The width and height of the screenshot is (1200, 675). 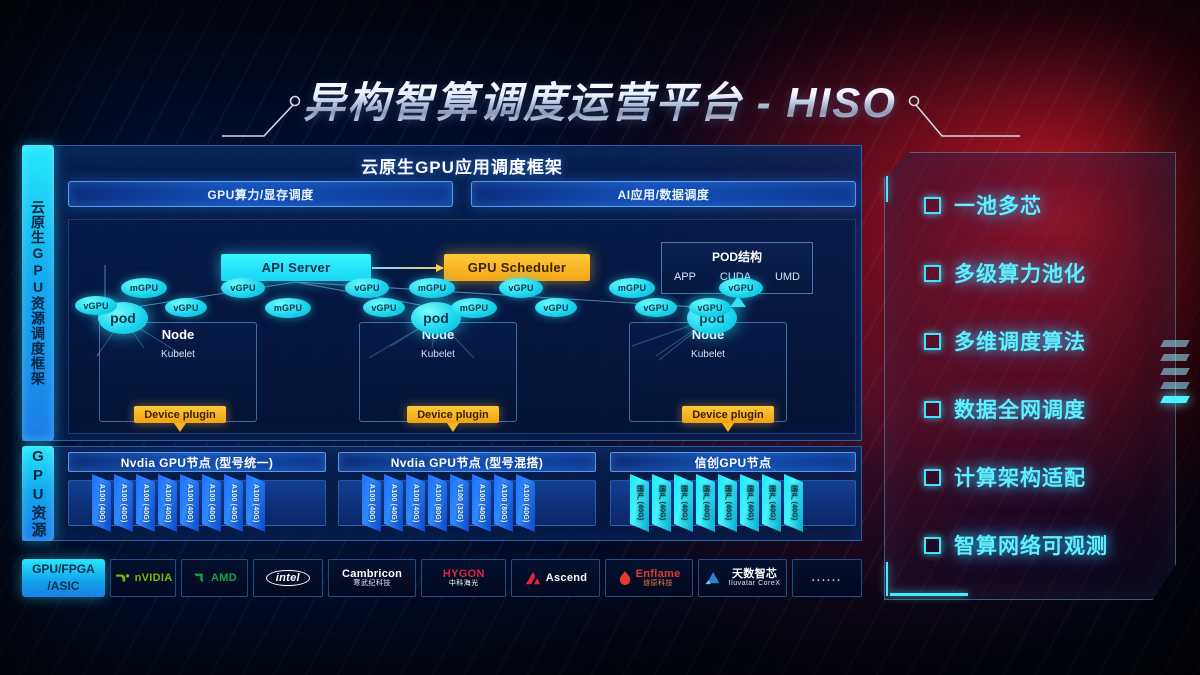 What do you see at coordinates (224, 578) in the screenshot?
I see `vendor-text: AMD` at bounding box center [224, 578].